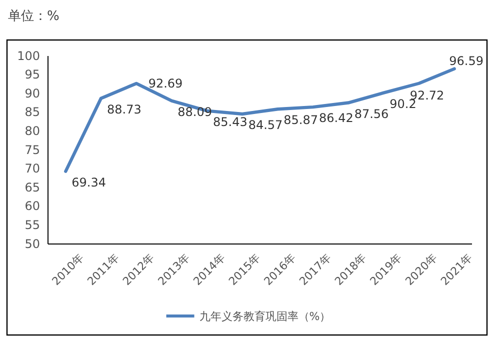 Image resolution: width=497 pixels, height=344 pixels. What do you see at coordinates (165, 83) in the screenshot?
I see `data-label: 92.69` at bounding box center [165, 83].